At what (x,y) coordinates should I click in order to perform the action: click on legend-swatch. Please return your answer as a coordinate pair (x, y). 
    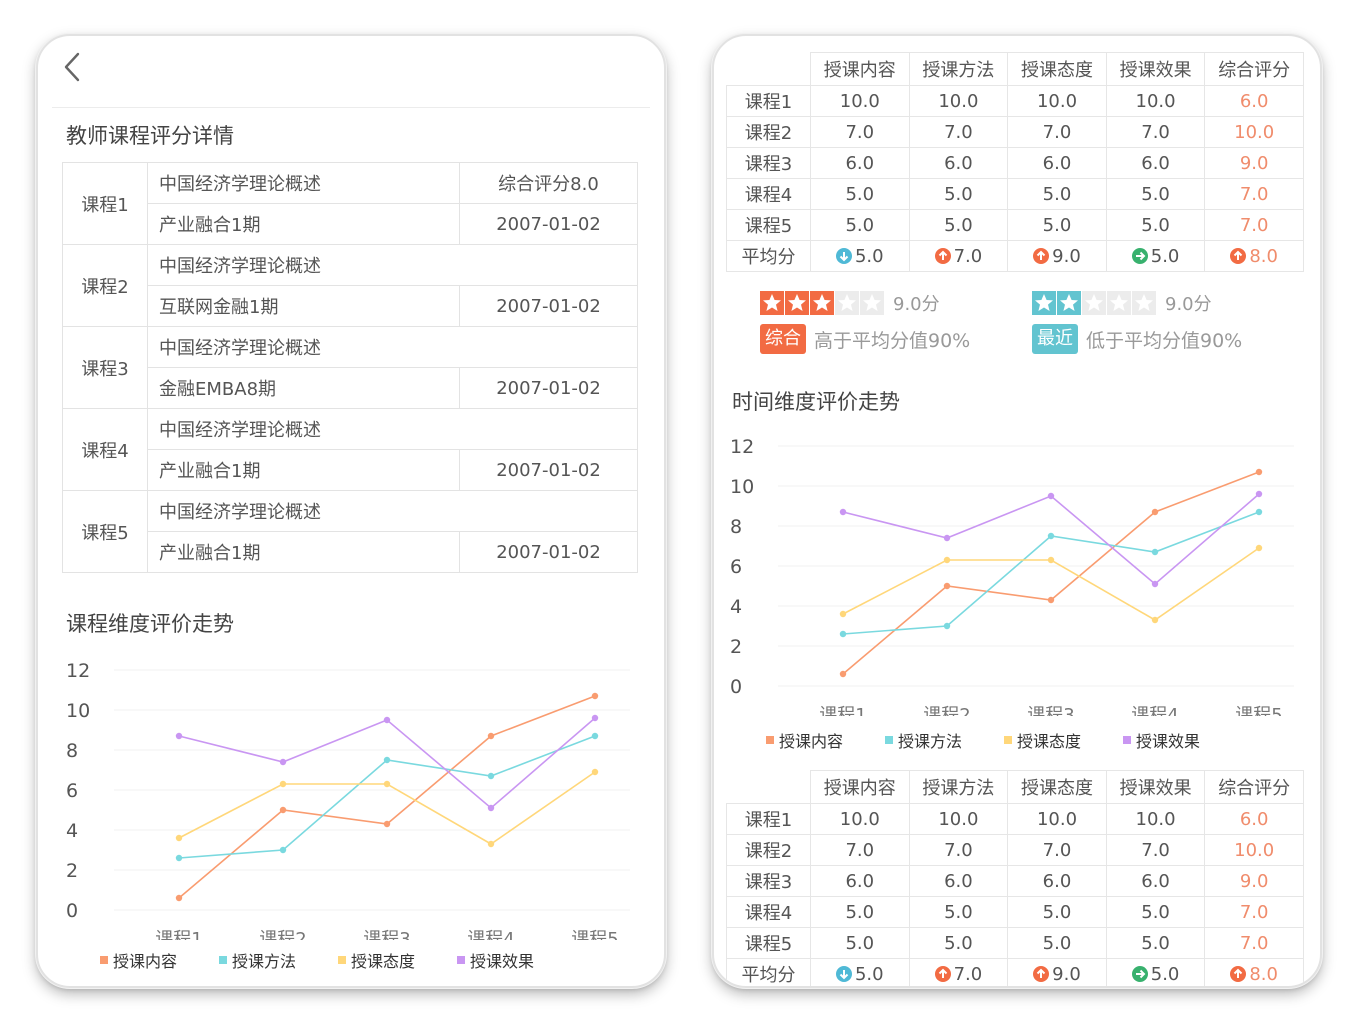
    Looking at the image, I should click on (1127, 740).